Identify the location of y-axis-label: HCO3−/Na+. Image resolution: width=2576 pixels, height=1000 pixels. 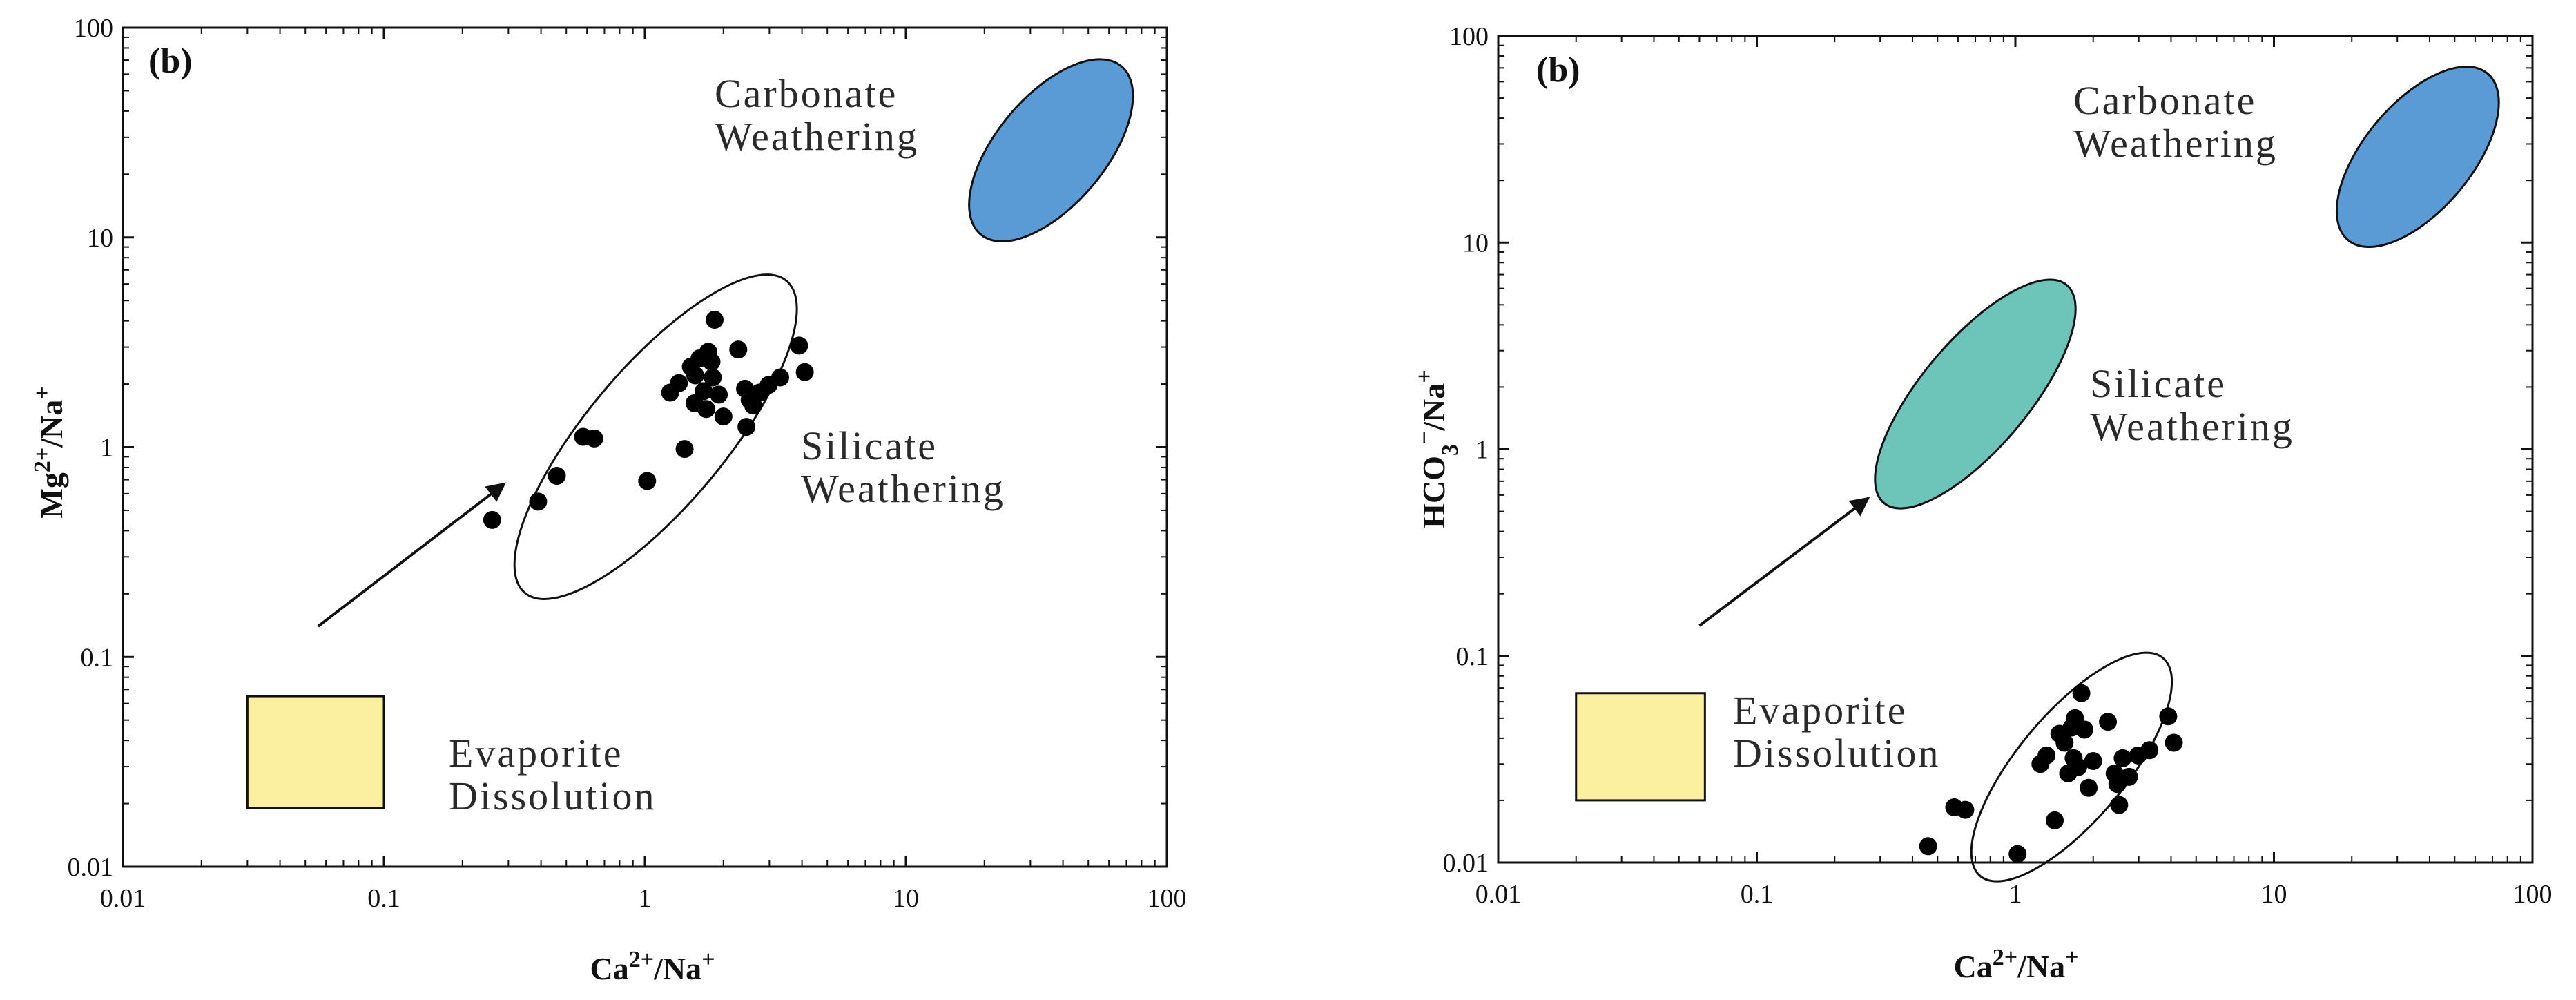
(1437, 448).